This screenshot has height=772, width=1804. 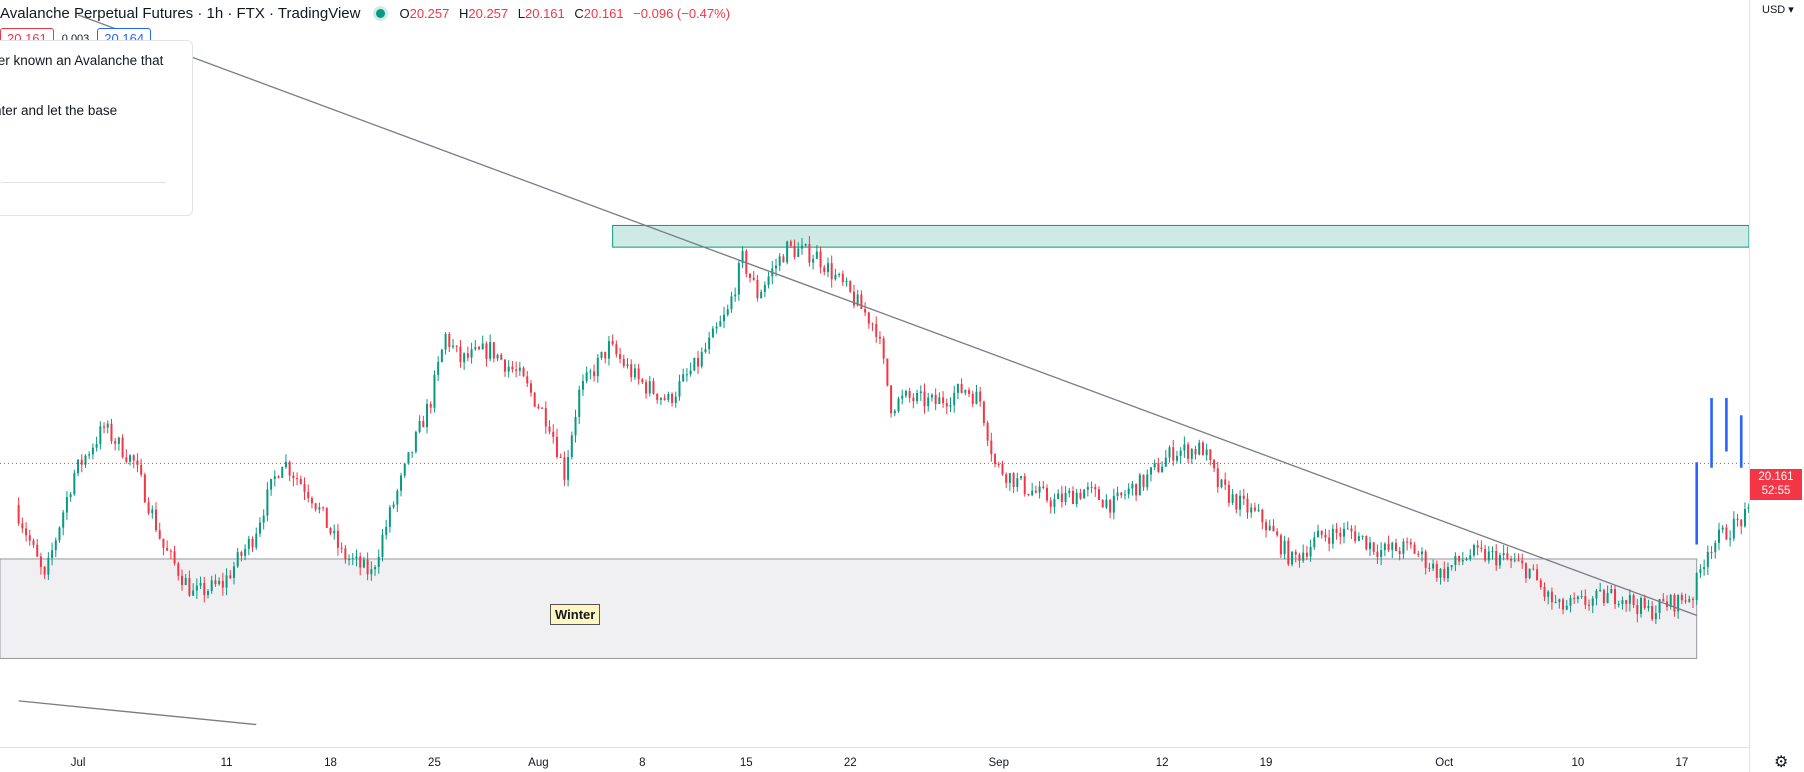 What do you see at coordinates (575, 614) in the screenshot?
I see `winter-label: Winter` at bounding box center [575, 614].